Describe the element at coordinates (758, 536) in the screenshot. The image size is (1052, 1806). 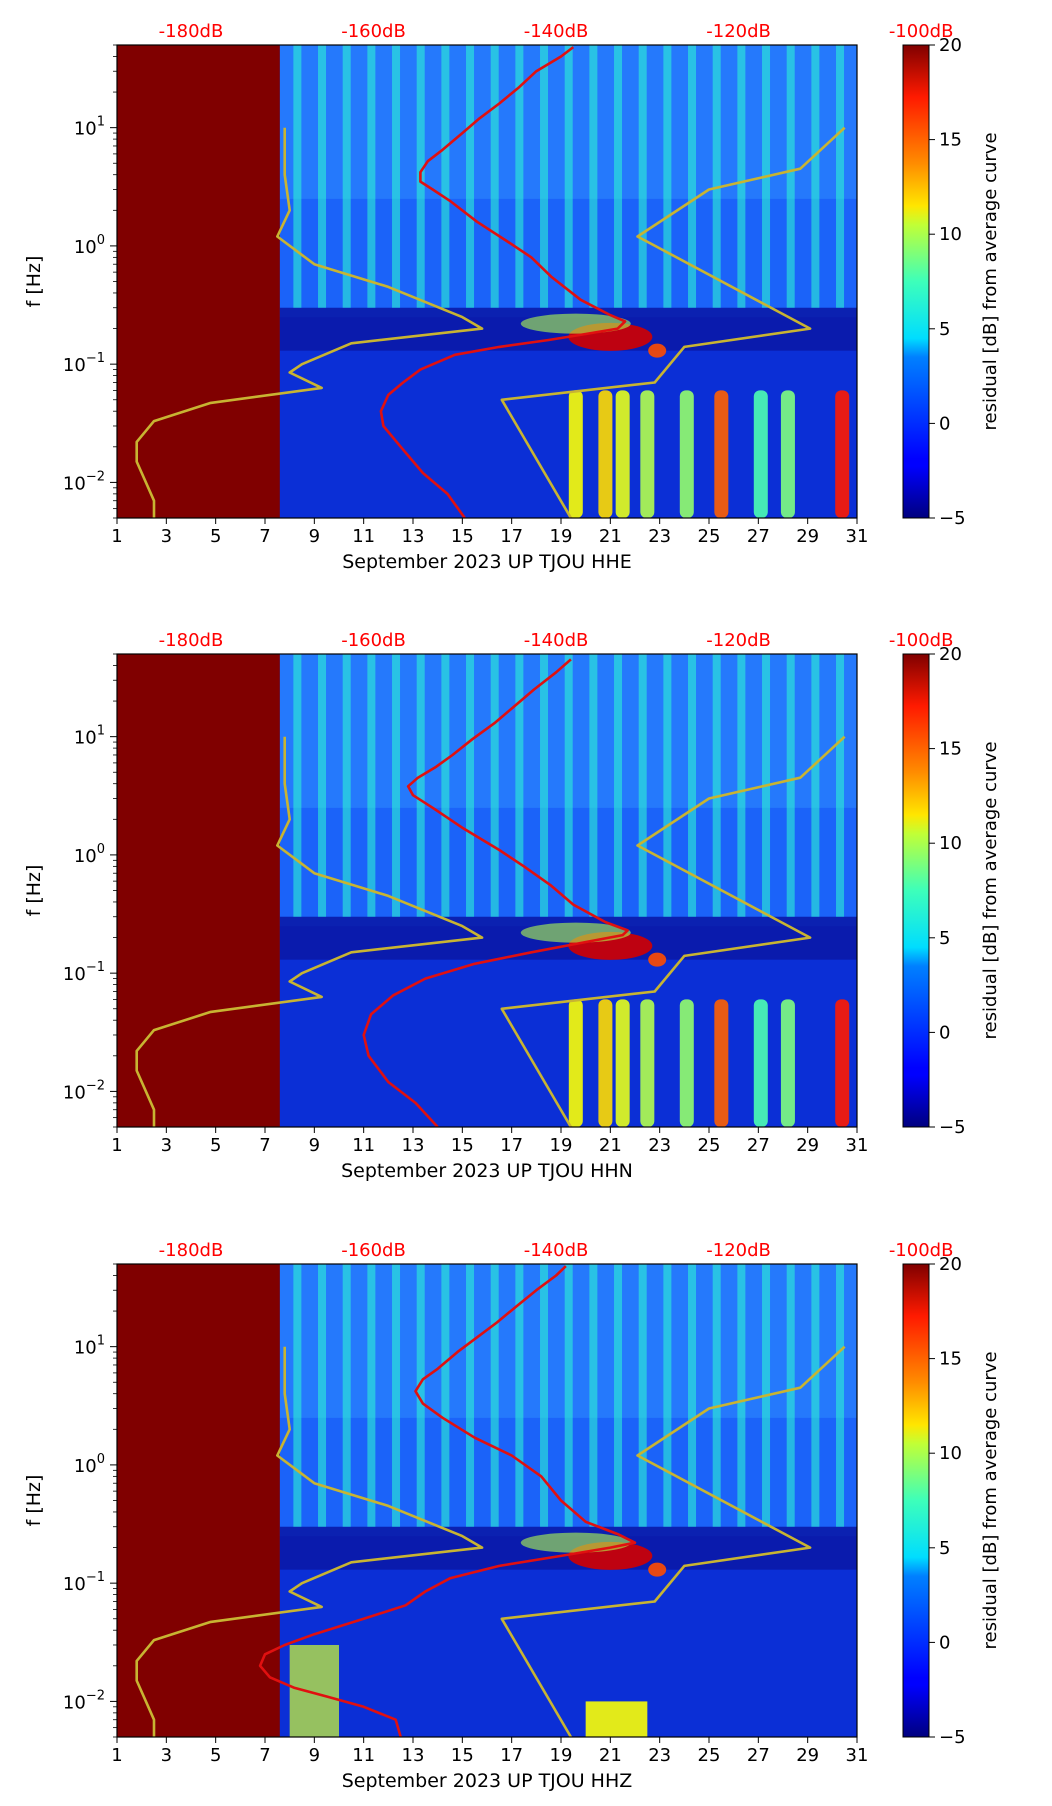
I see `x-tick-label: 27` at that location.